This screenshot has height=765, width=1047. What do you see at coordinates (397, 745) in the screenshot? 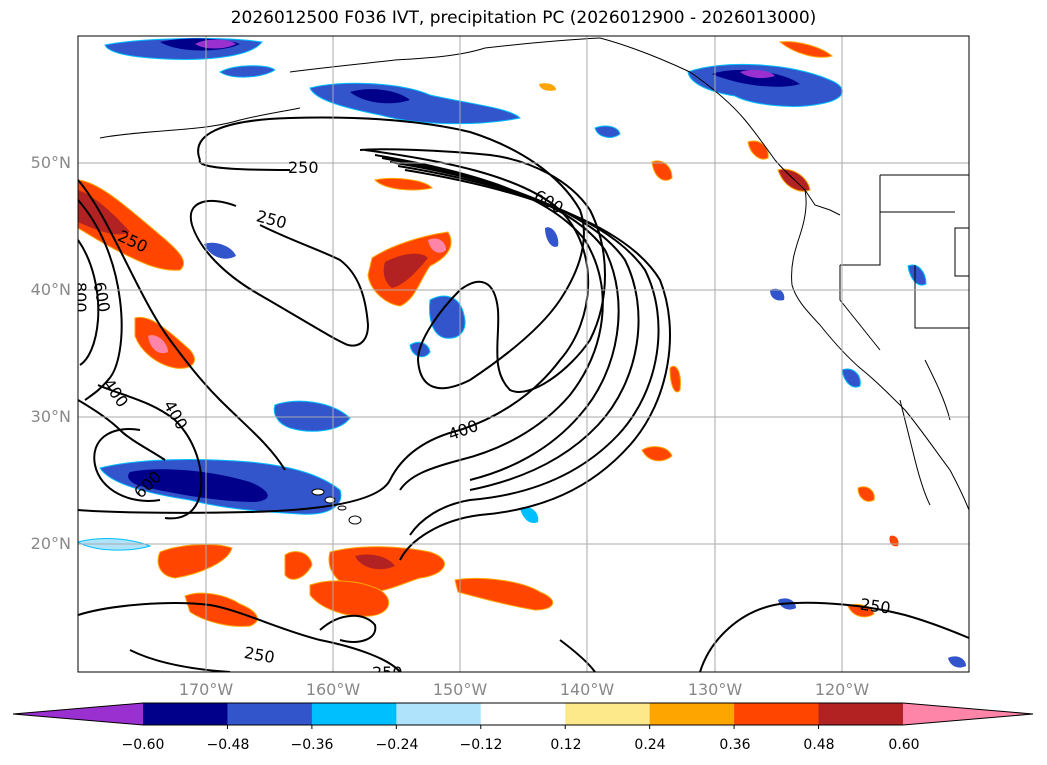
I see `colorbar-tick-label: −0.24` at bounding box center [397, 745].